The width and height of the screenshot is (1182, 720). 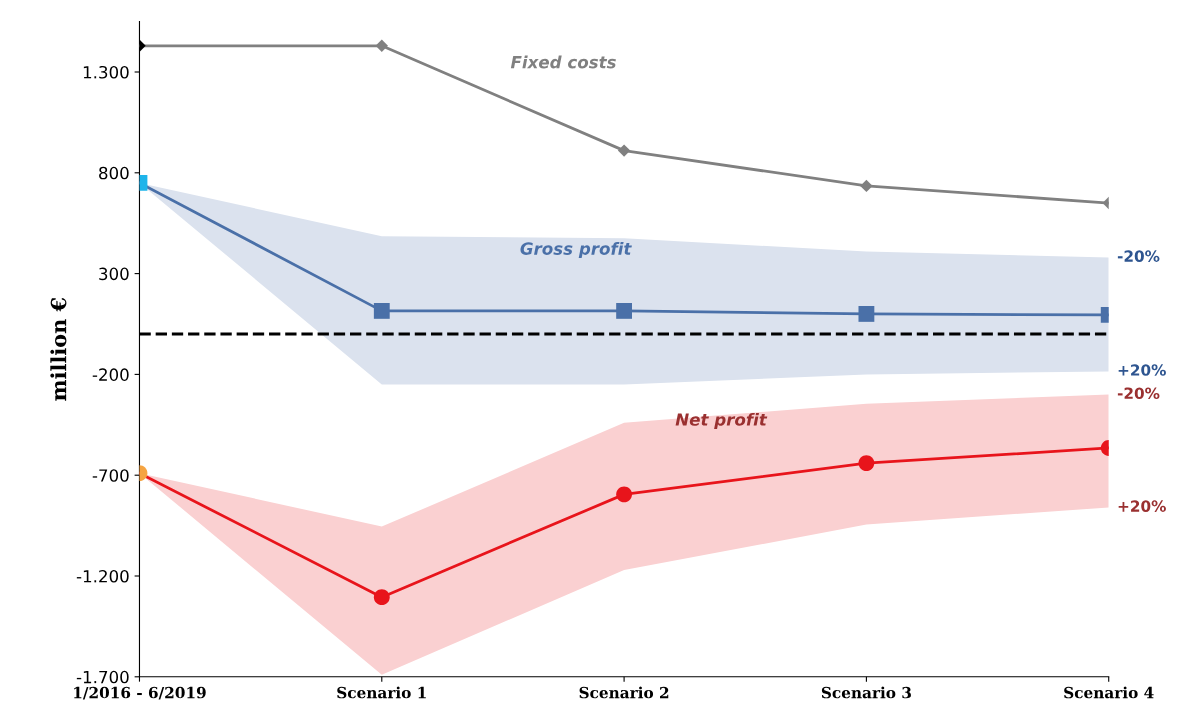 What do you see at coordinates (110, 374) in the screenshot?
I see `y-tick-label: -200` at bounding box center [110, 374].